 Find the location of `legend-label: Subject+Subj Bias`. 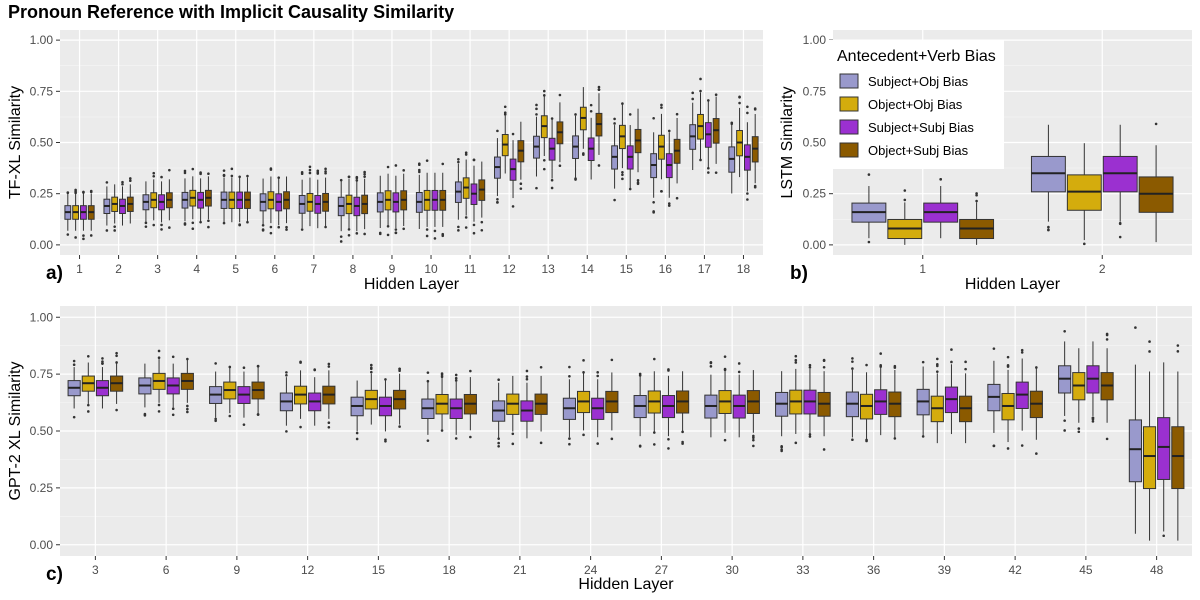

legend-label: Subject+Subj Bias is located at coordinates (921, 127).